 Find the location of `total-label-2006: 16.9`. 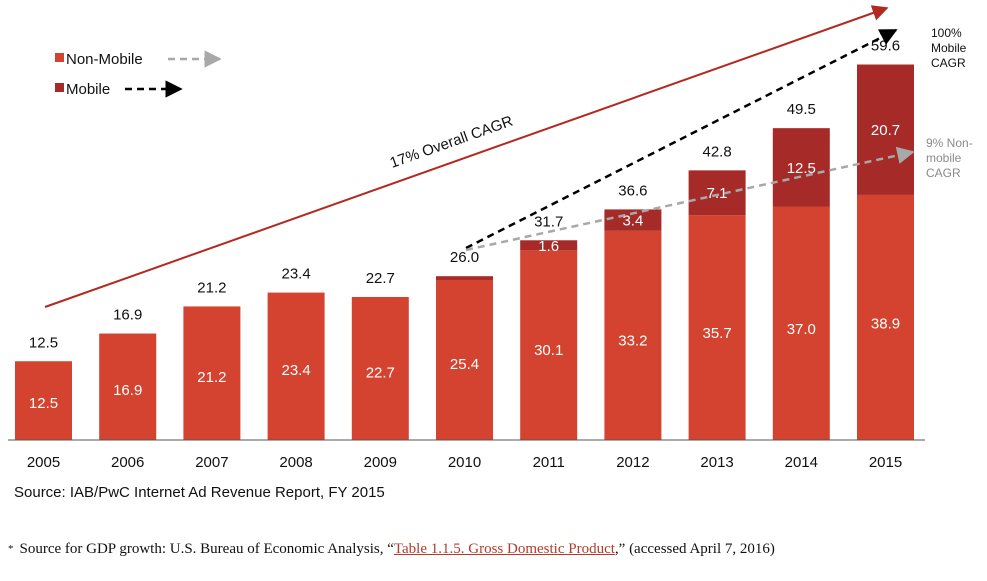

total-label-2006: 16.9 is located at coordinates (127, 315).